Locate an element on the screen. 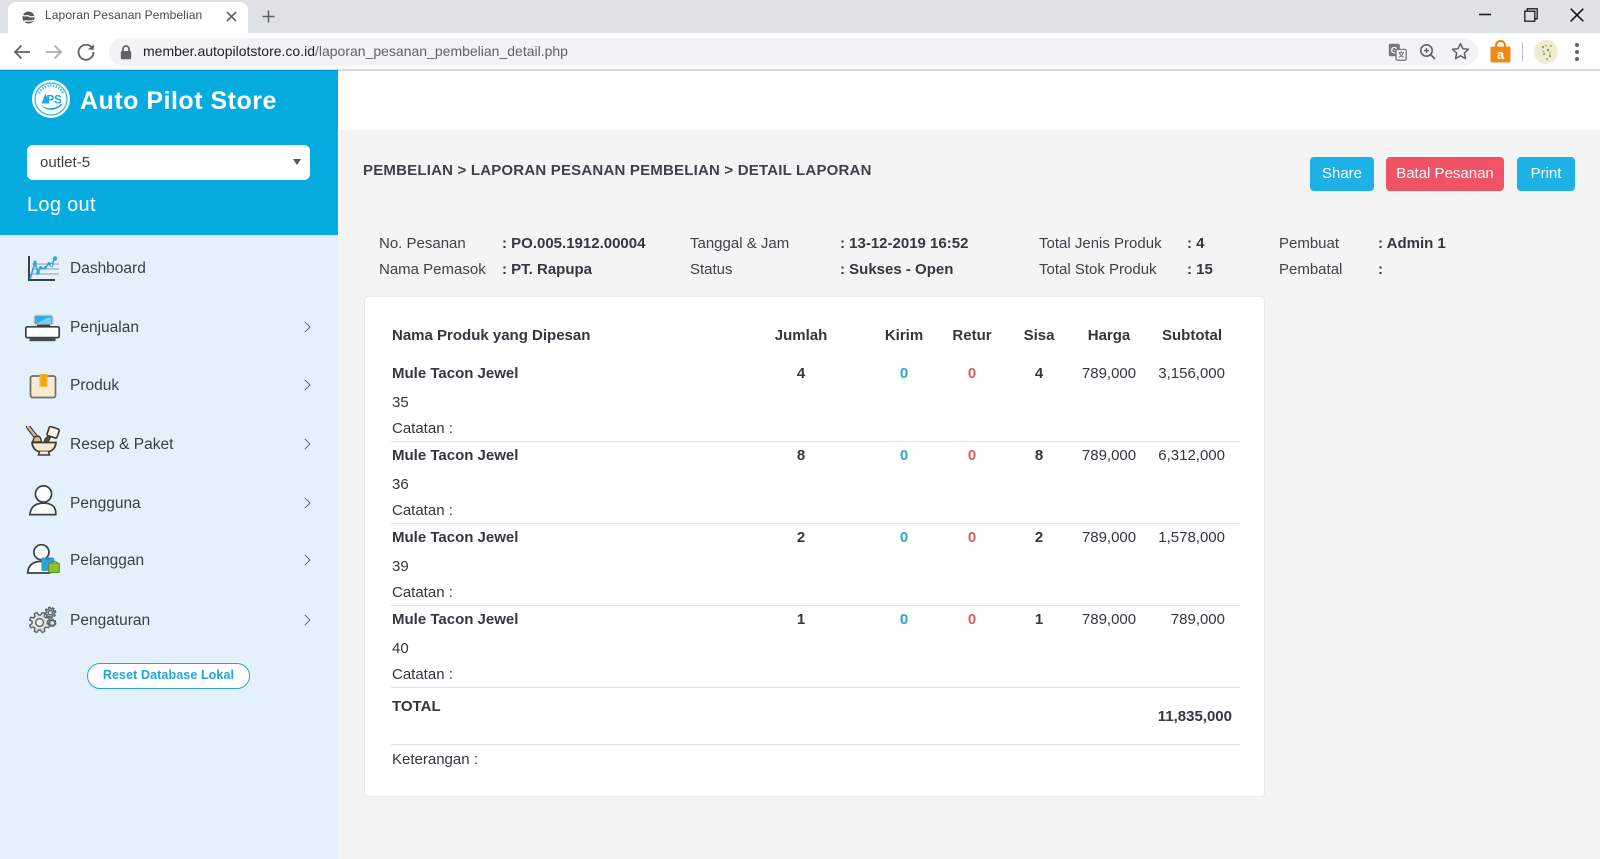 The height and width of the screenshot is (859, 1600). svg-text: PS is located at coordinates (55, 101).